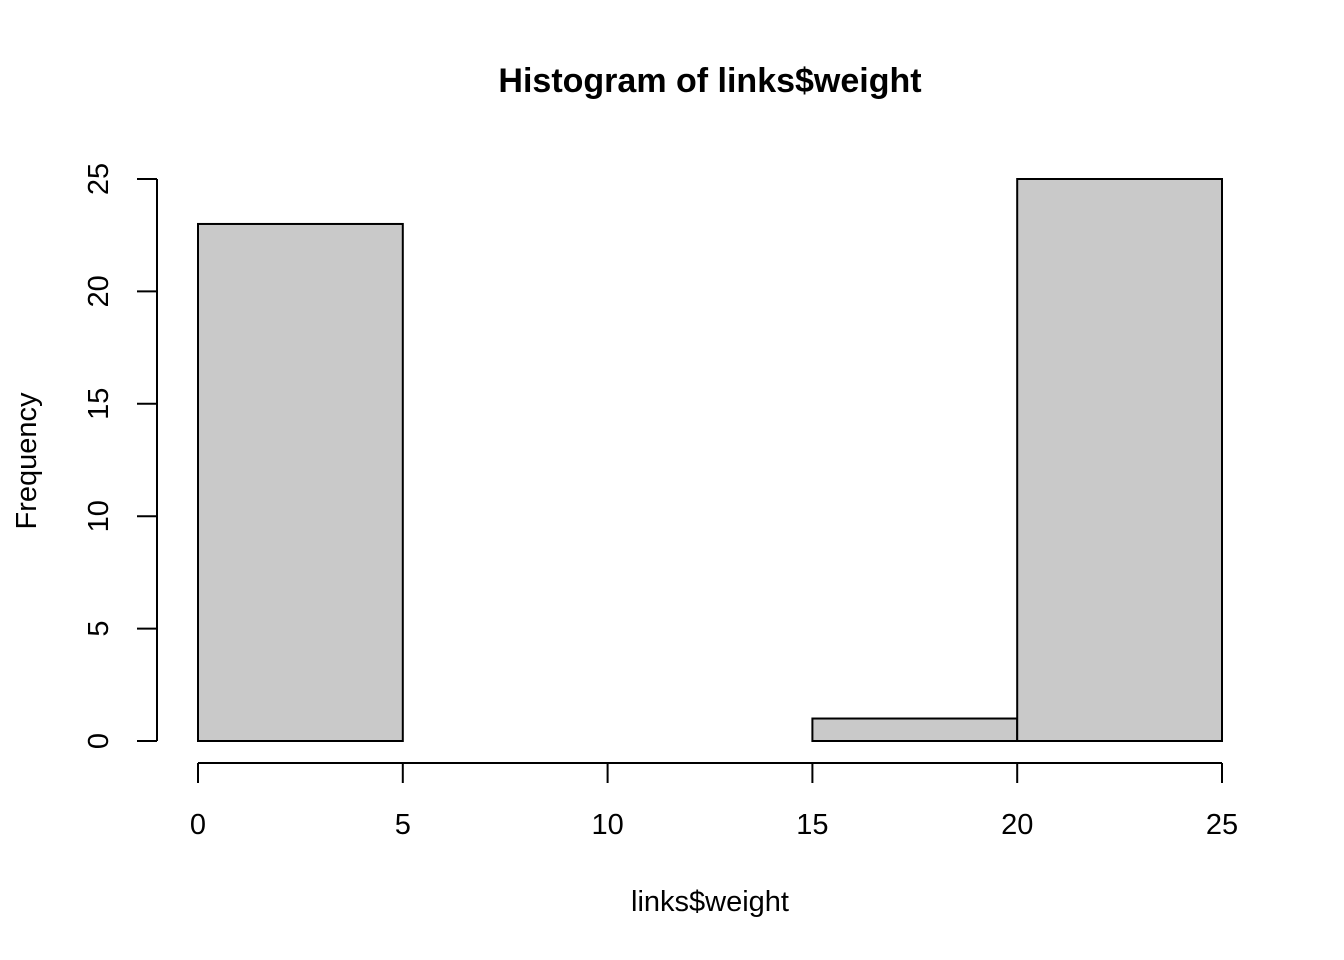 Image resolution: width=1344 pixels, height=960 pixels. I want to click on x-axis: 0 5 10 15 20 25, so click(714, 801).